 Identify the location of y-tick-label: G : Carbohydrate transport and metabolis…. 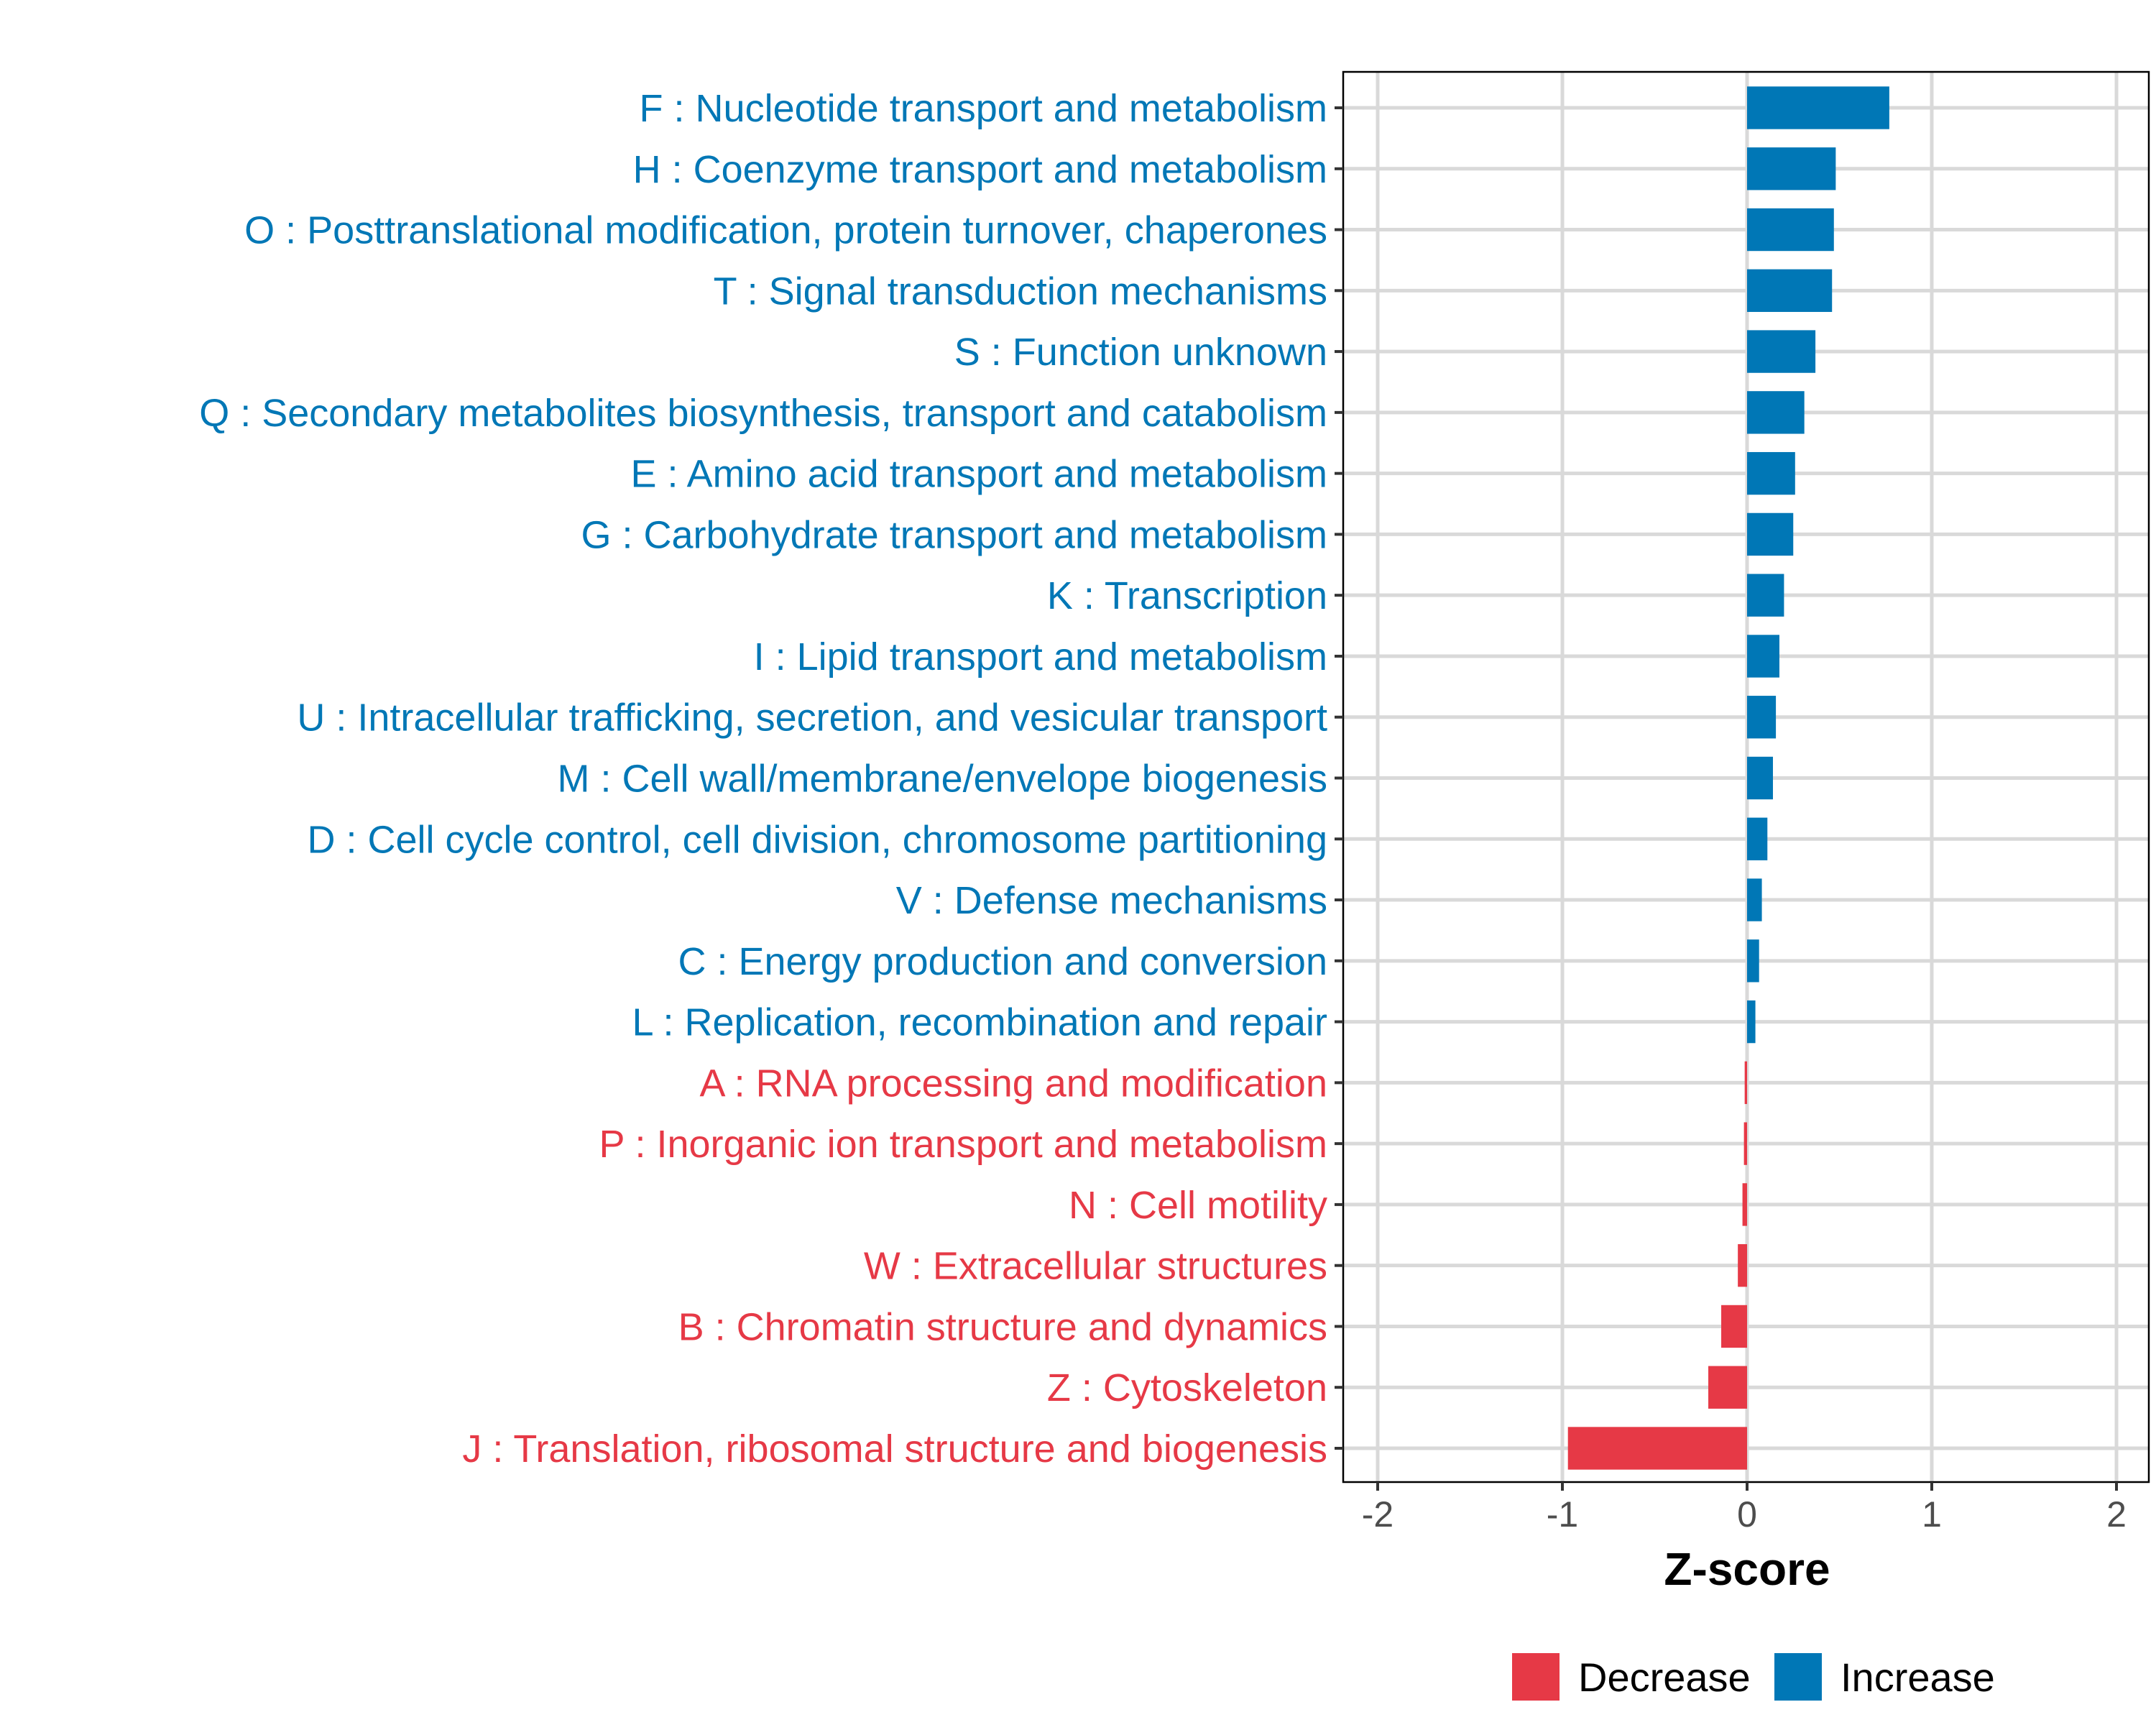
(954, 534).